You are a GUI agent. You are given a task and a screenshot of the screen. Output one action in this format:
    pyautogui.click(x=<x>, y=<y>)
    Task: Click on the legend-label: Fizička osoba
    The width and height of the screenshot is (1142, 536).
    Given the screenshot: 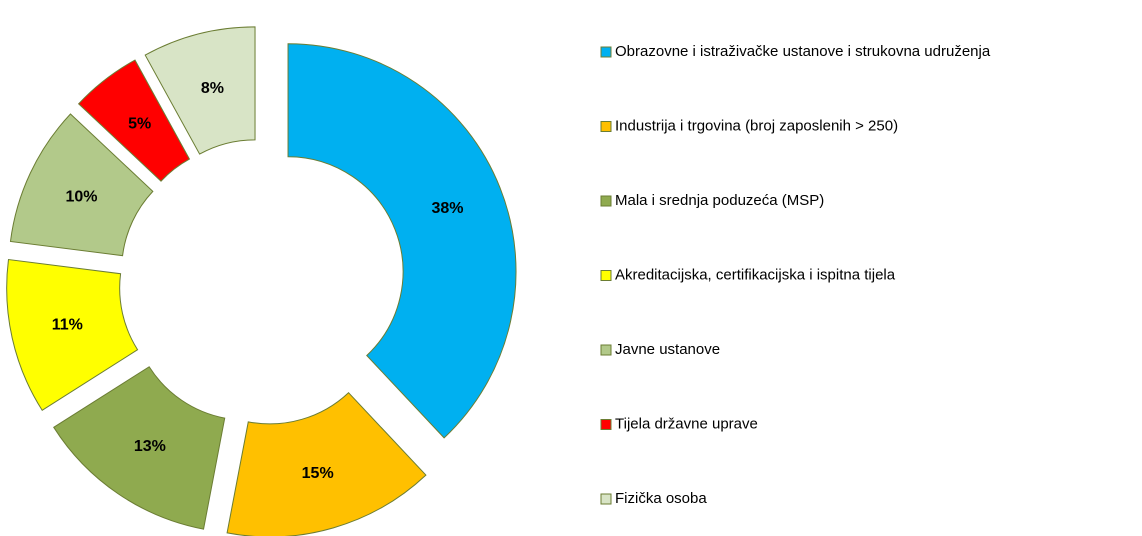 What is the action you would take?
    pyautogui.click(x=661, y=498)
    